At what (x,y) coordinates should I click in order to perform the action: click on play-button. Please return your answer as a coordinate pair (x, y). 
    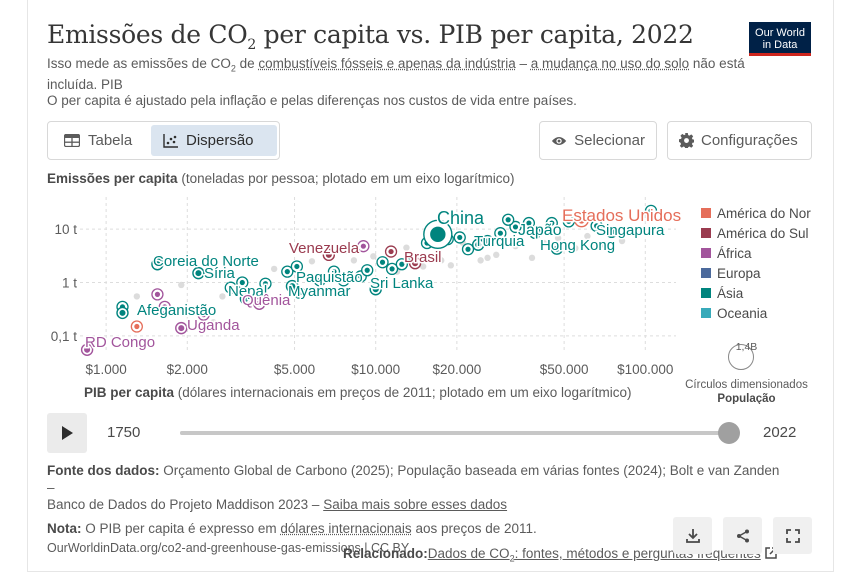
    Looking at the image, I should click on (67, 433).